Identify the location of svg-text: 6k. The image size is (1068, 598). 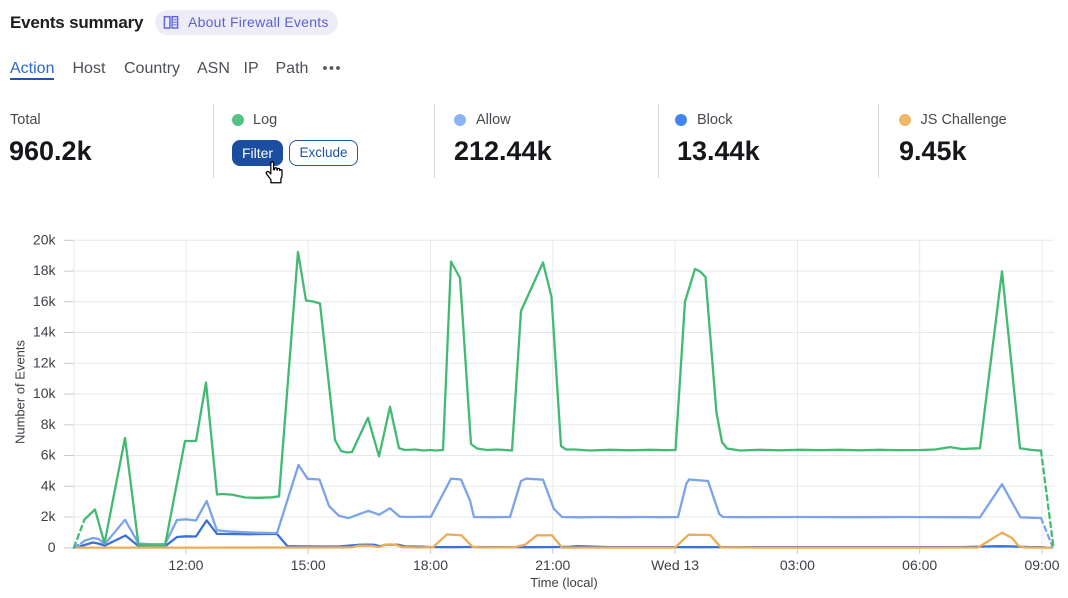
(49, 455).